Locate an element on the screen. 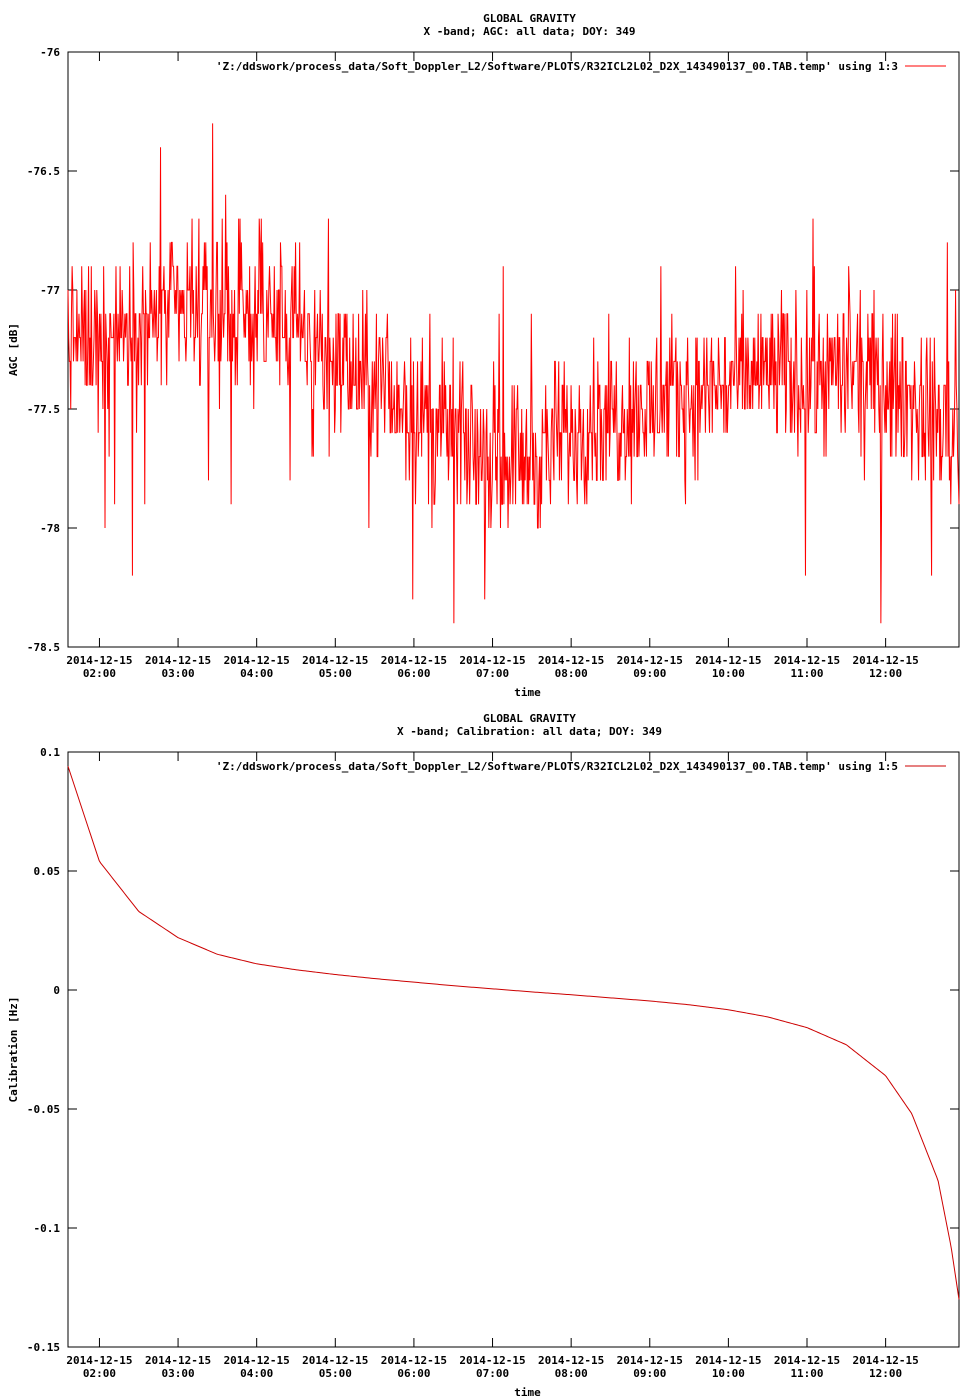 This screenshot has height=1400, width=980. y-tick-label: -76.5 is located at coordinates (43, 171).